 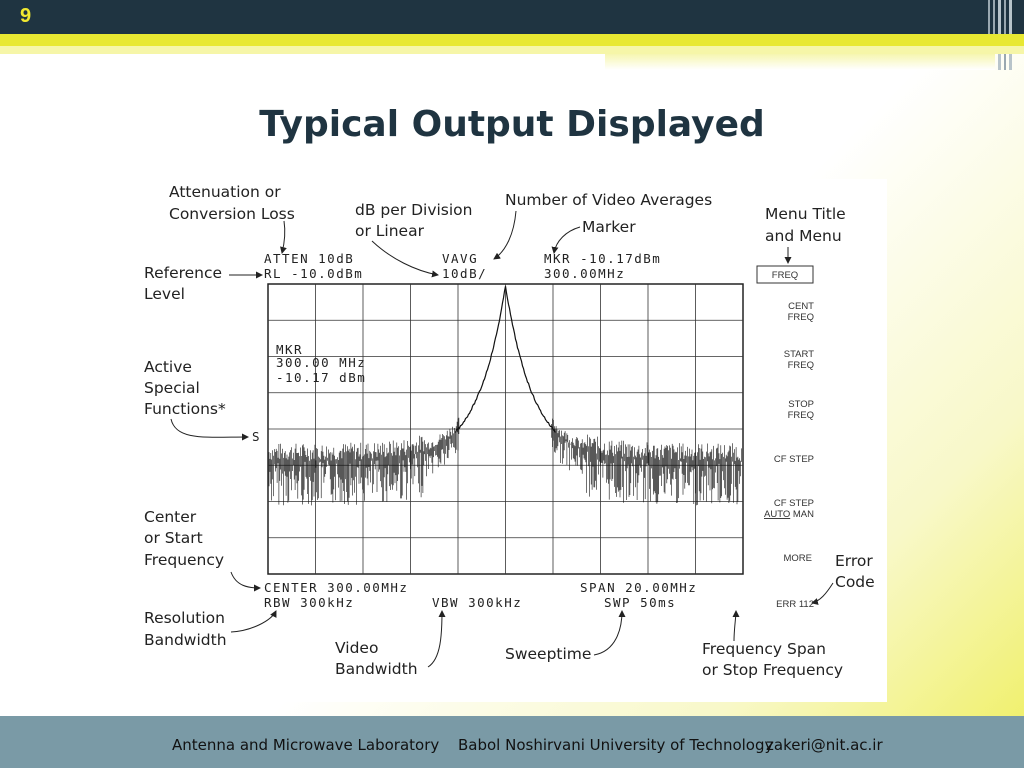 What do you see at coordinates (505, 235) in the screenshot?
I see `leader-video-averages` at bounding box center [505, 235].